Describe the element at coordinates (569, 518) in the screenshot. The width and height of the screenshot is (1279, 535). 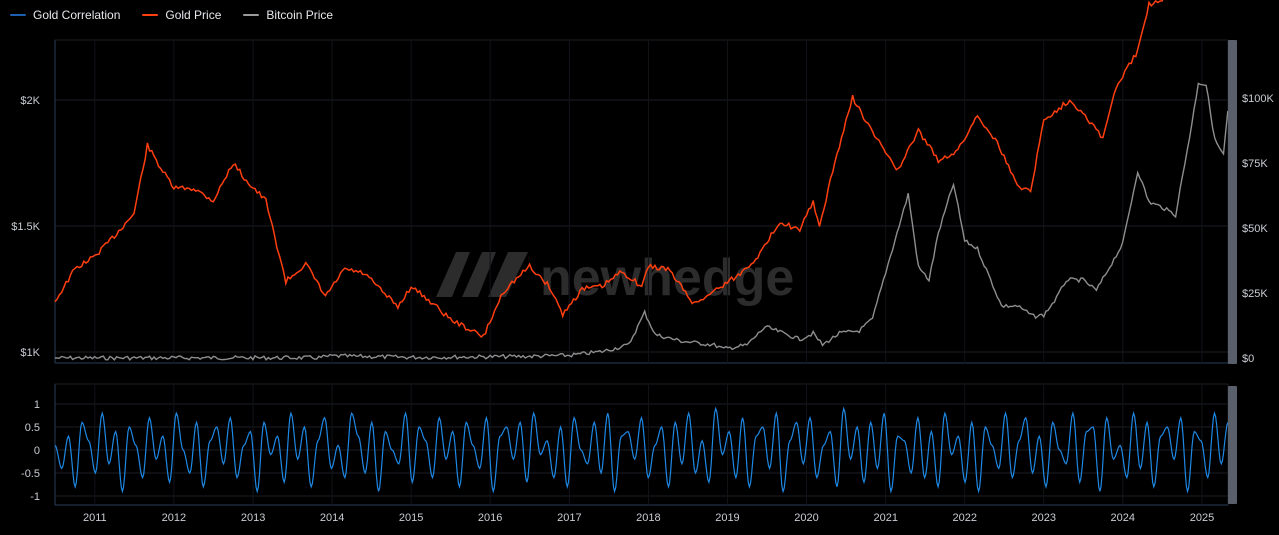
I see `x-tick-label: 2017` at that location.